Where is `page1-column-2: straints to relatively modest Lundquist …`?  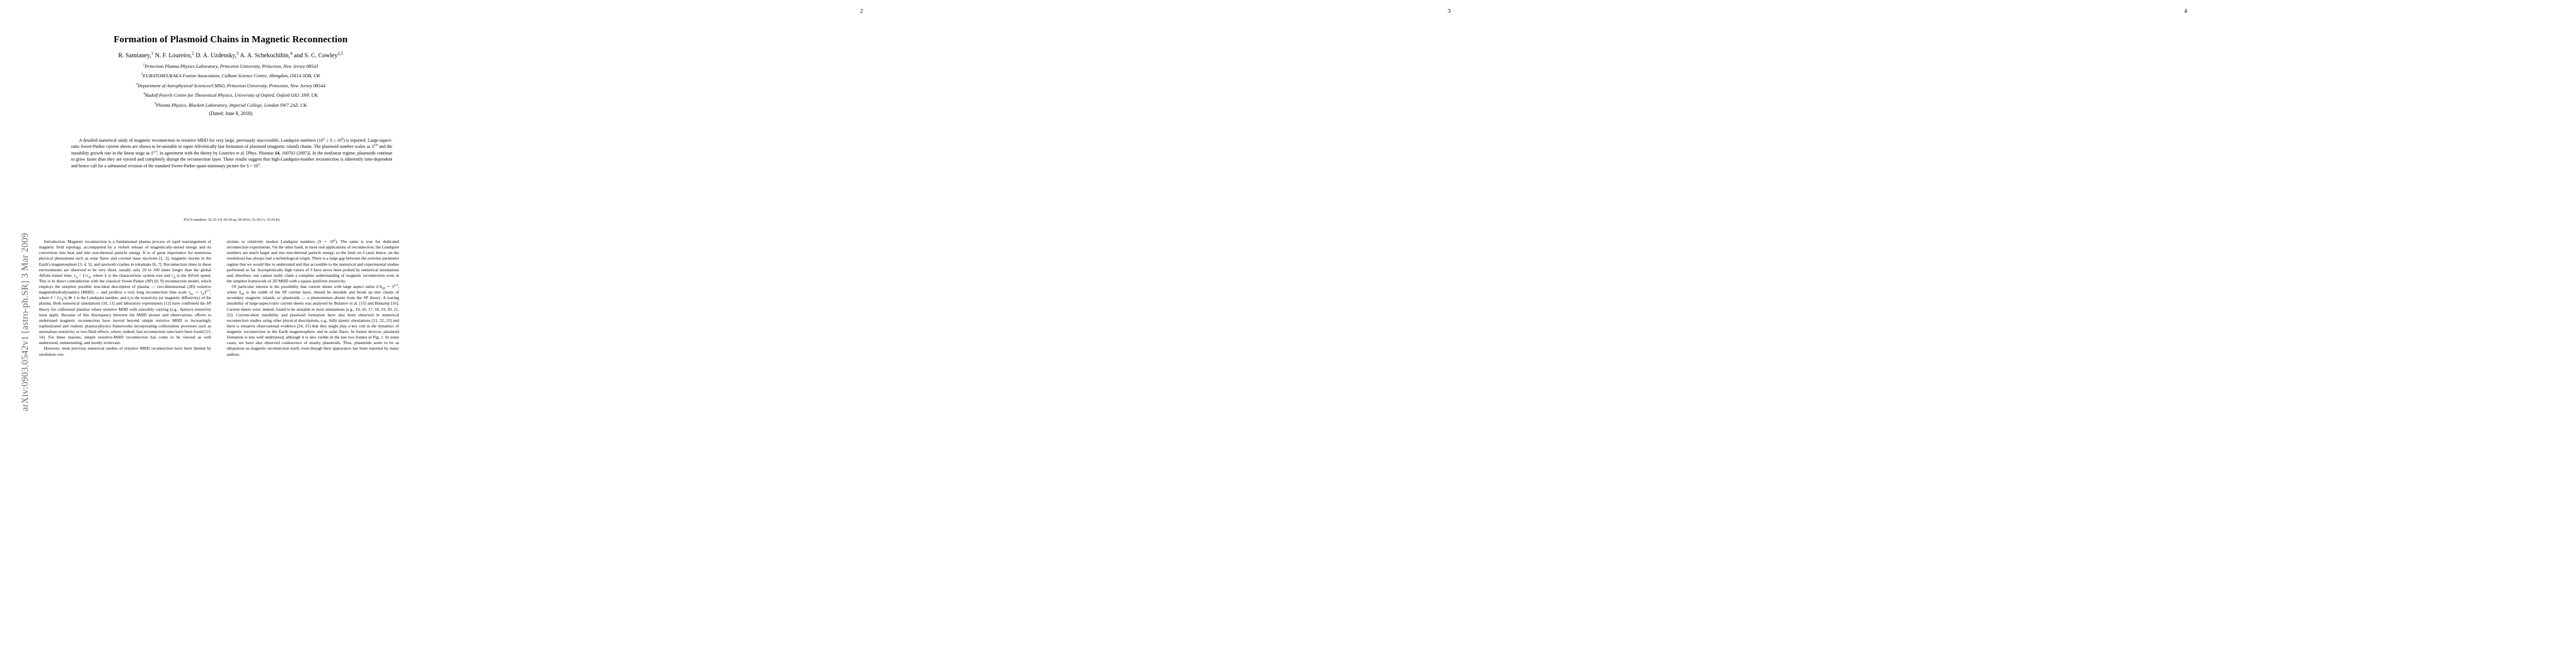
page1-column-2: straints to relatively modest Lundquist … is located at coordinates (313, 297).